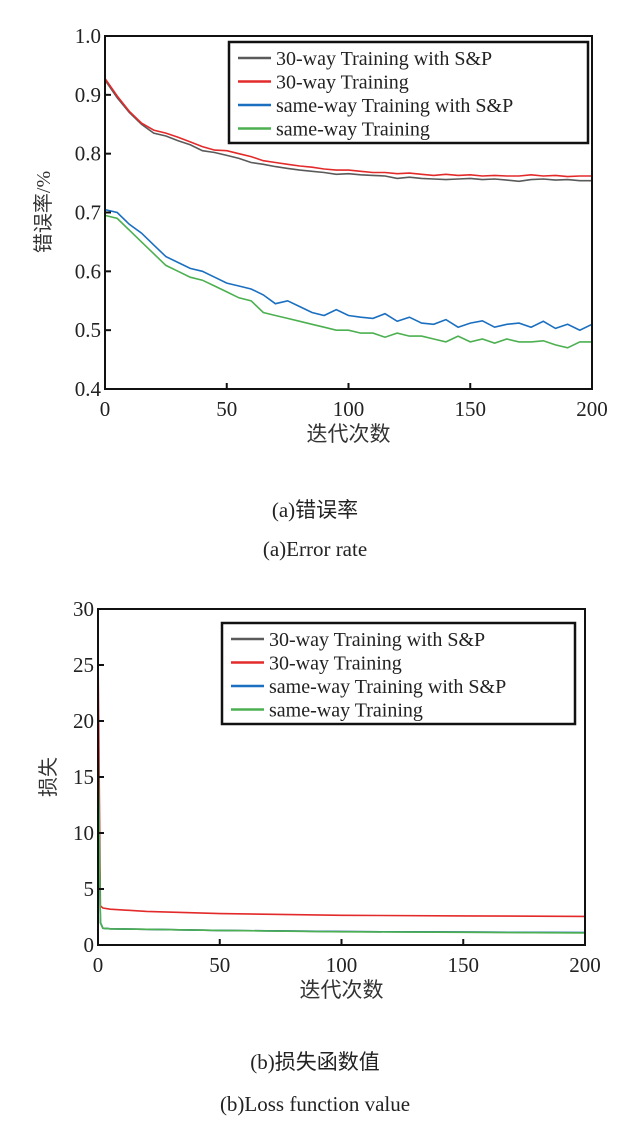  What do you see at coordinates (315, 1104) in the screenshot?
I see `caption-b-english: (b)Loss function value` at bounding box center [315, 1104].